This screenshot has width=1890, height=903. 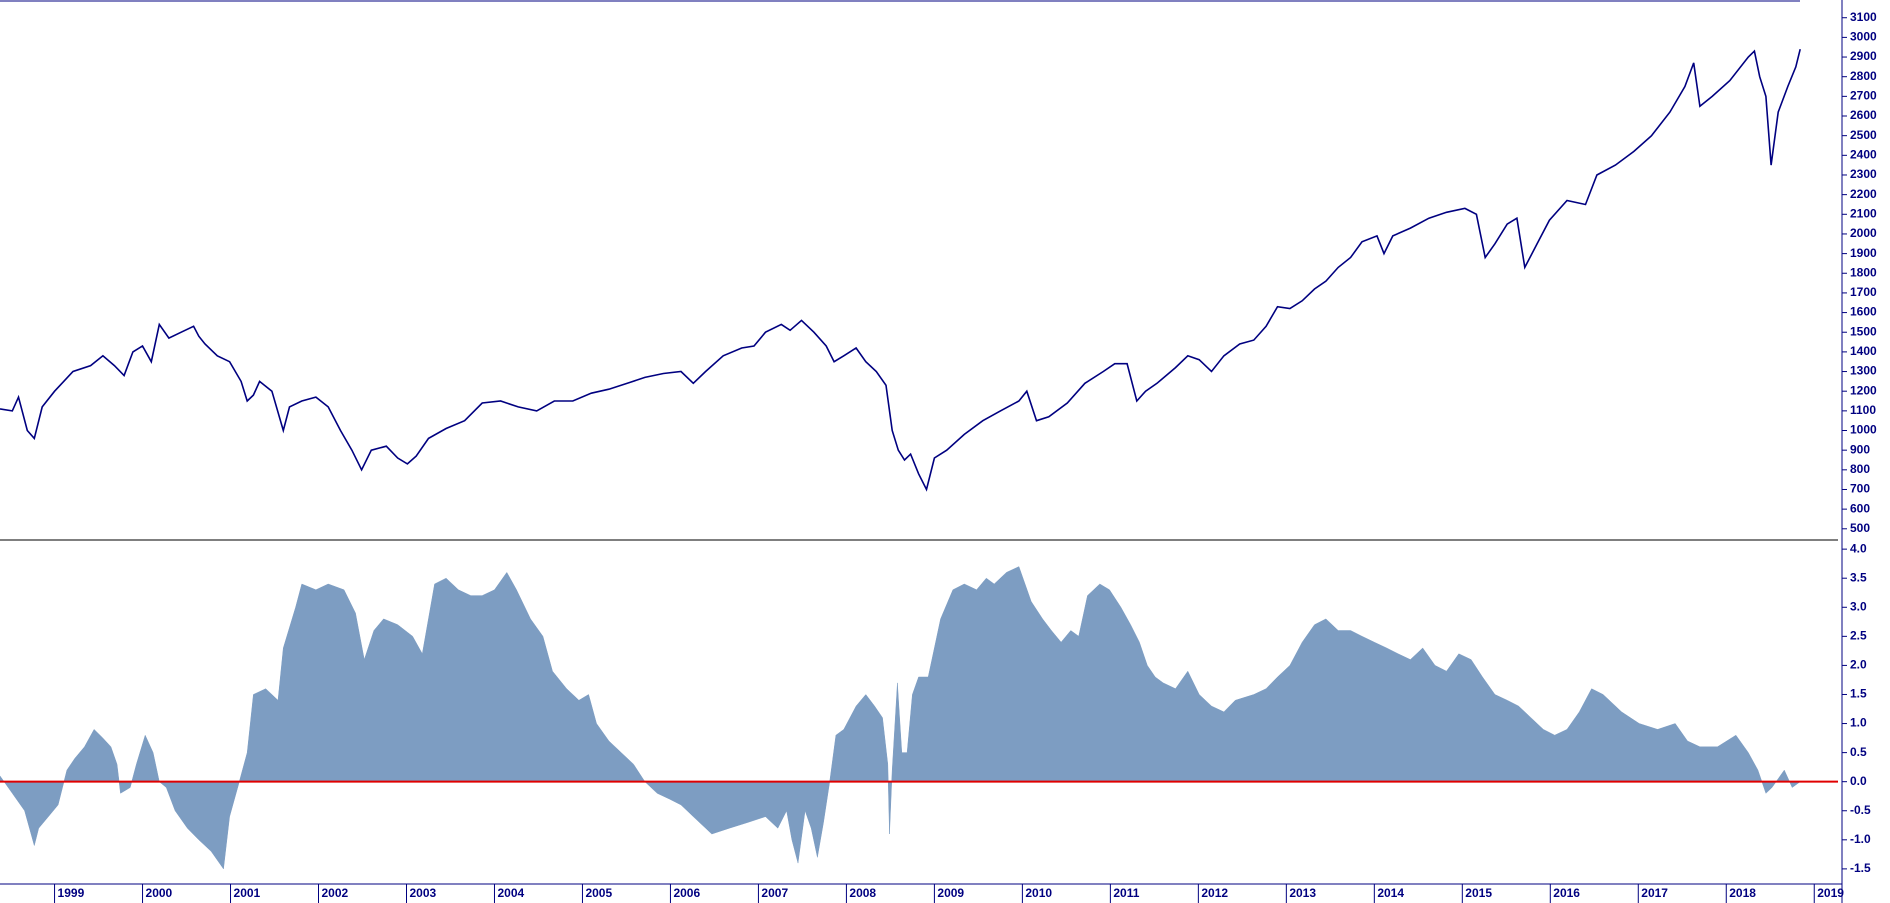 What do you see at coordinates (1858, 723) in the screenshot?
I see `y-tick-label: 1.0` at bounding box center [1858, 723].